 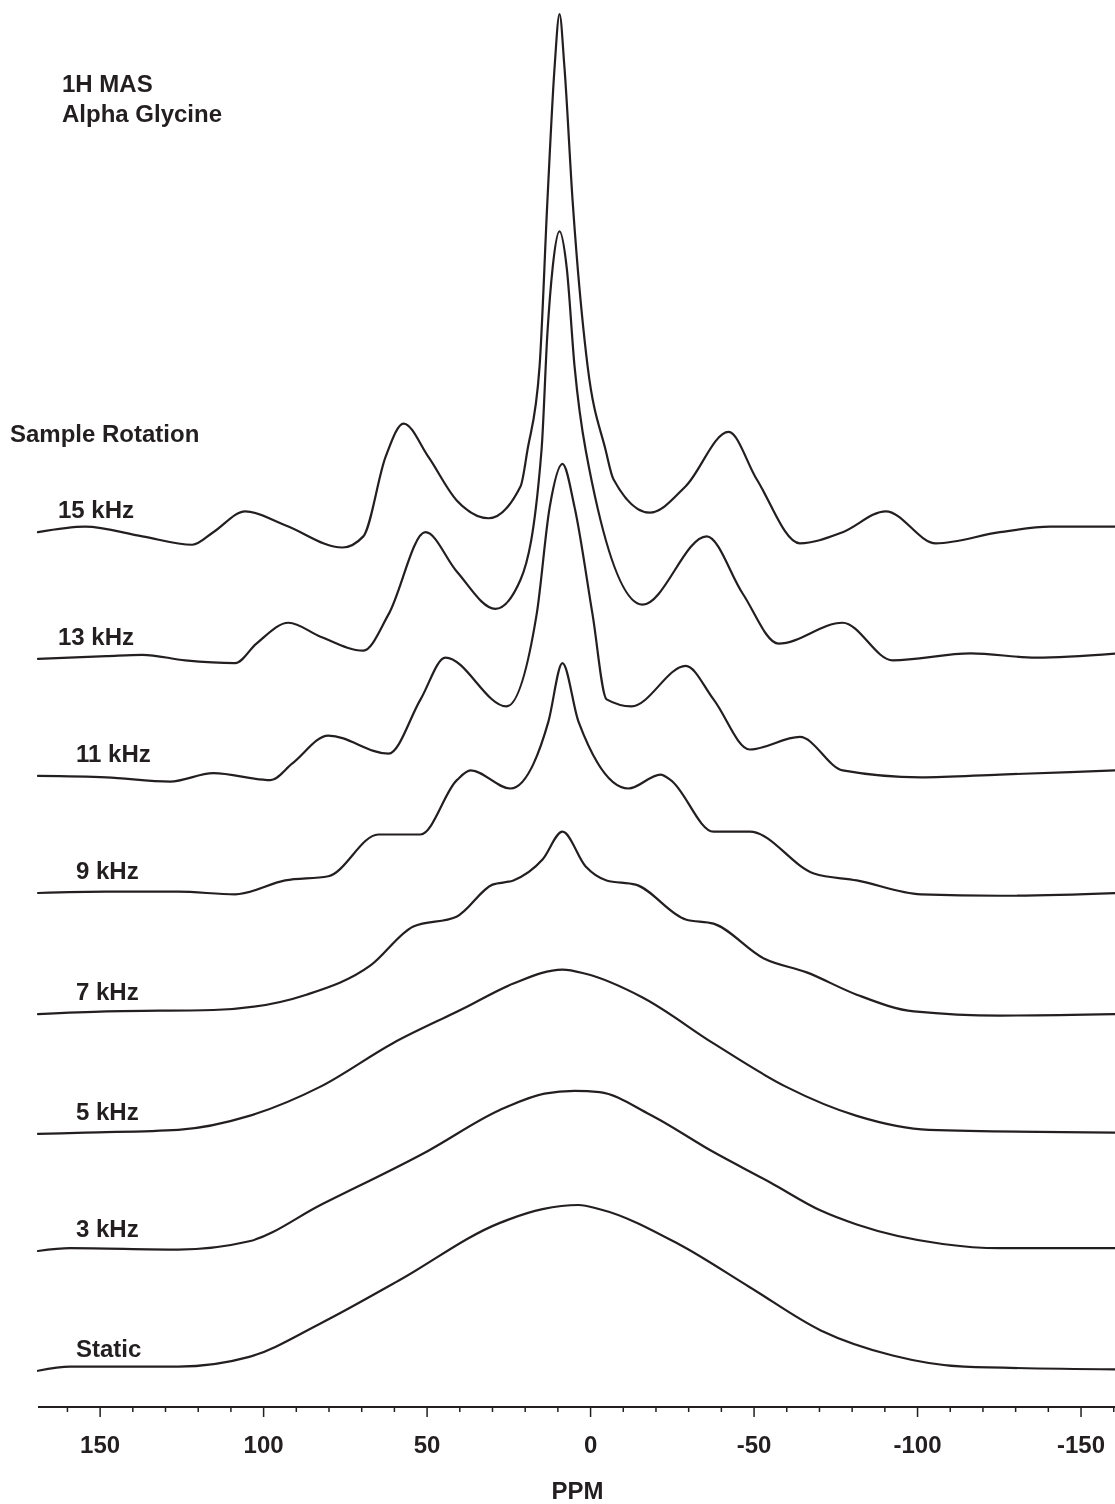 What do you see at coordinates (105, 433) in the screenshot?
I see `annotation: Sample Rotation` at bounding box center [105, 433].